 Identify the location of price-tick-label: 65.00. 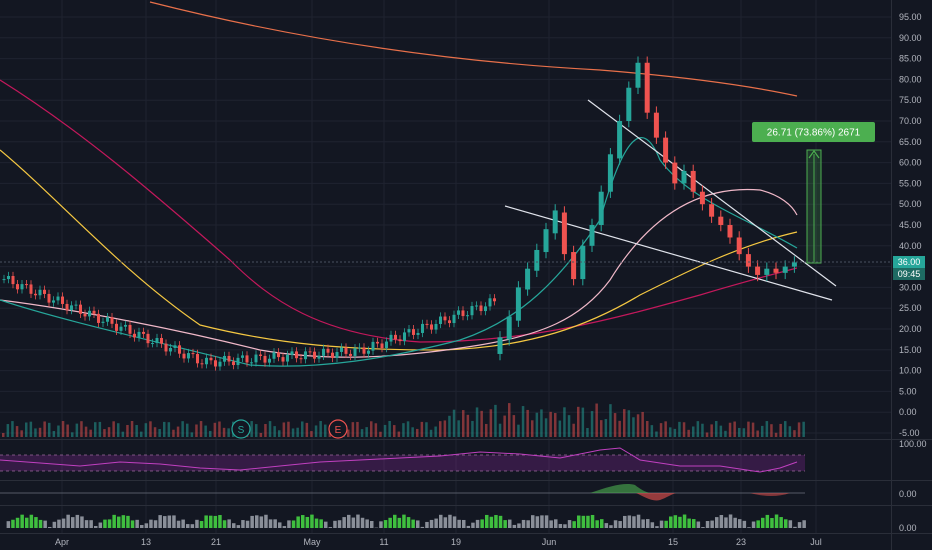
(910, 142).